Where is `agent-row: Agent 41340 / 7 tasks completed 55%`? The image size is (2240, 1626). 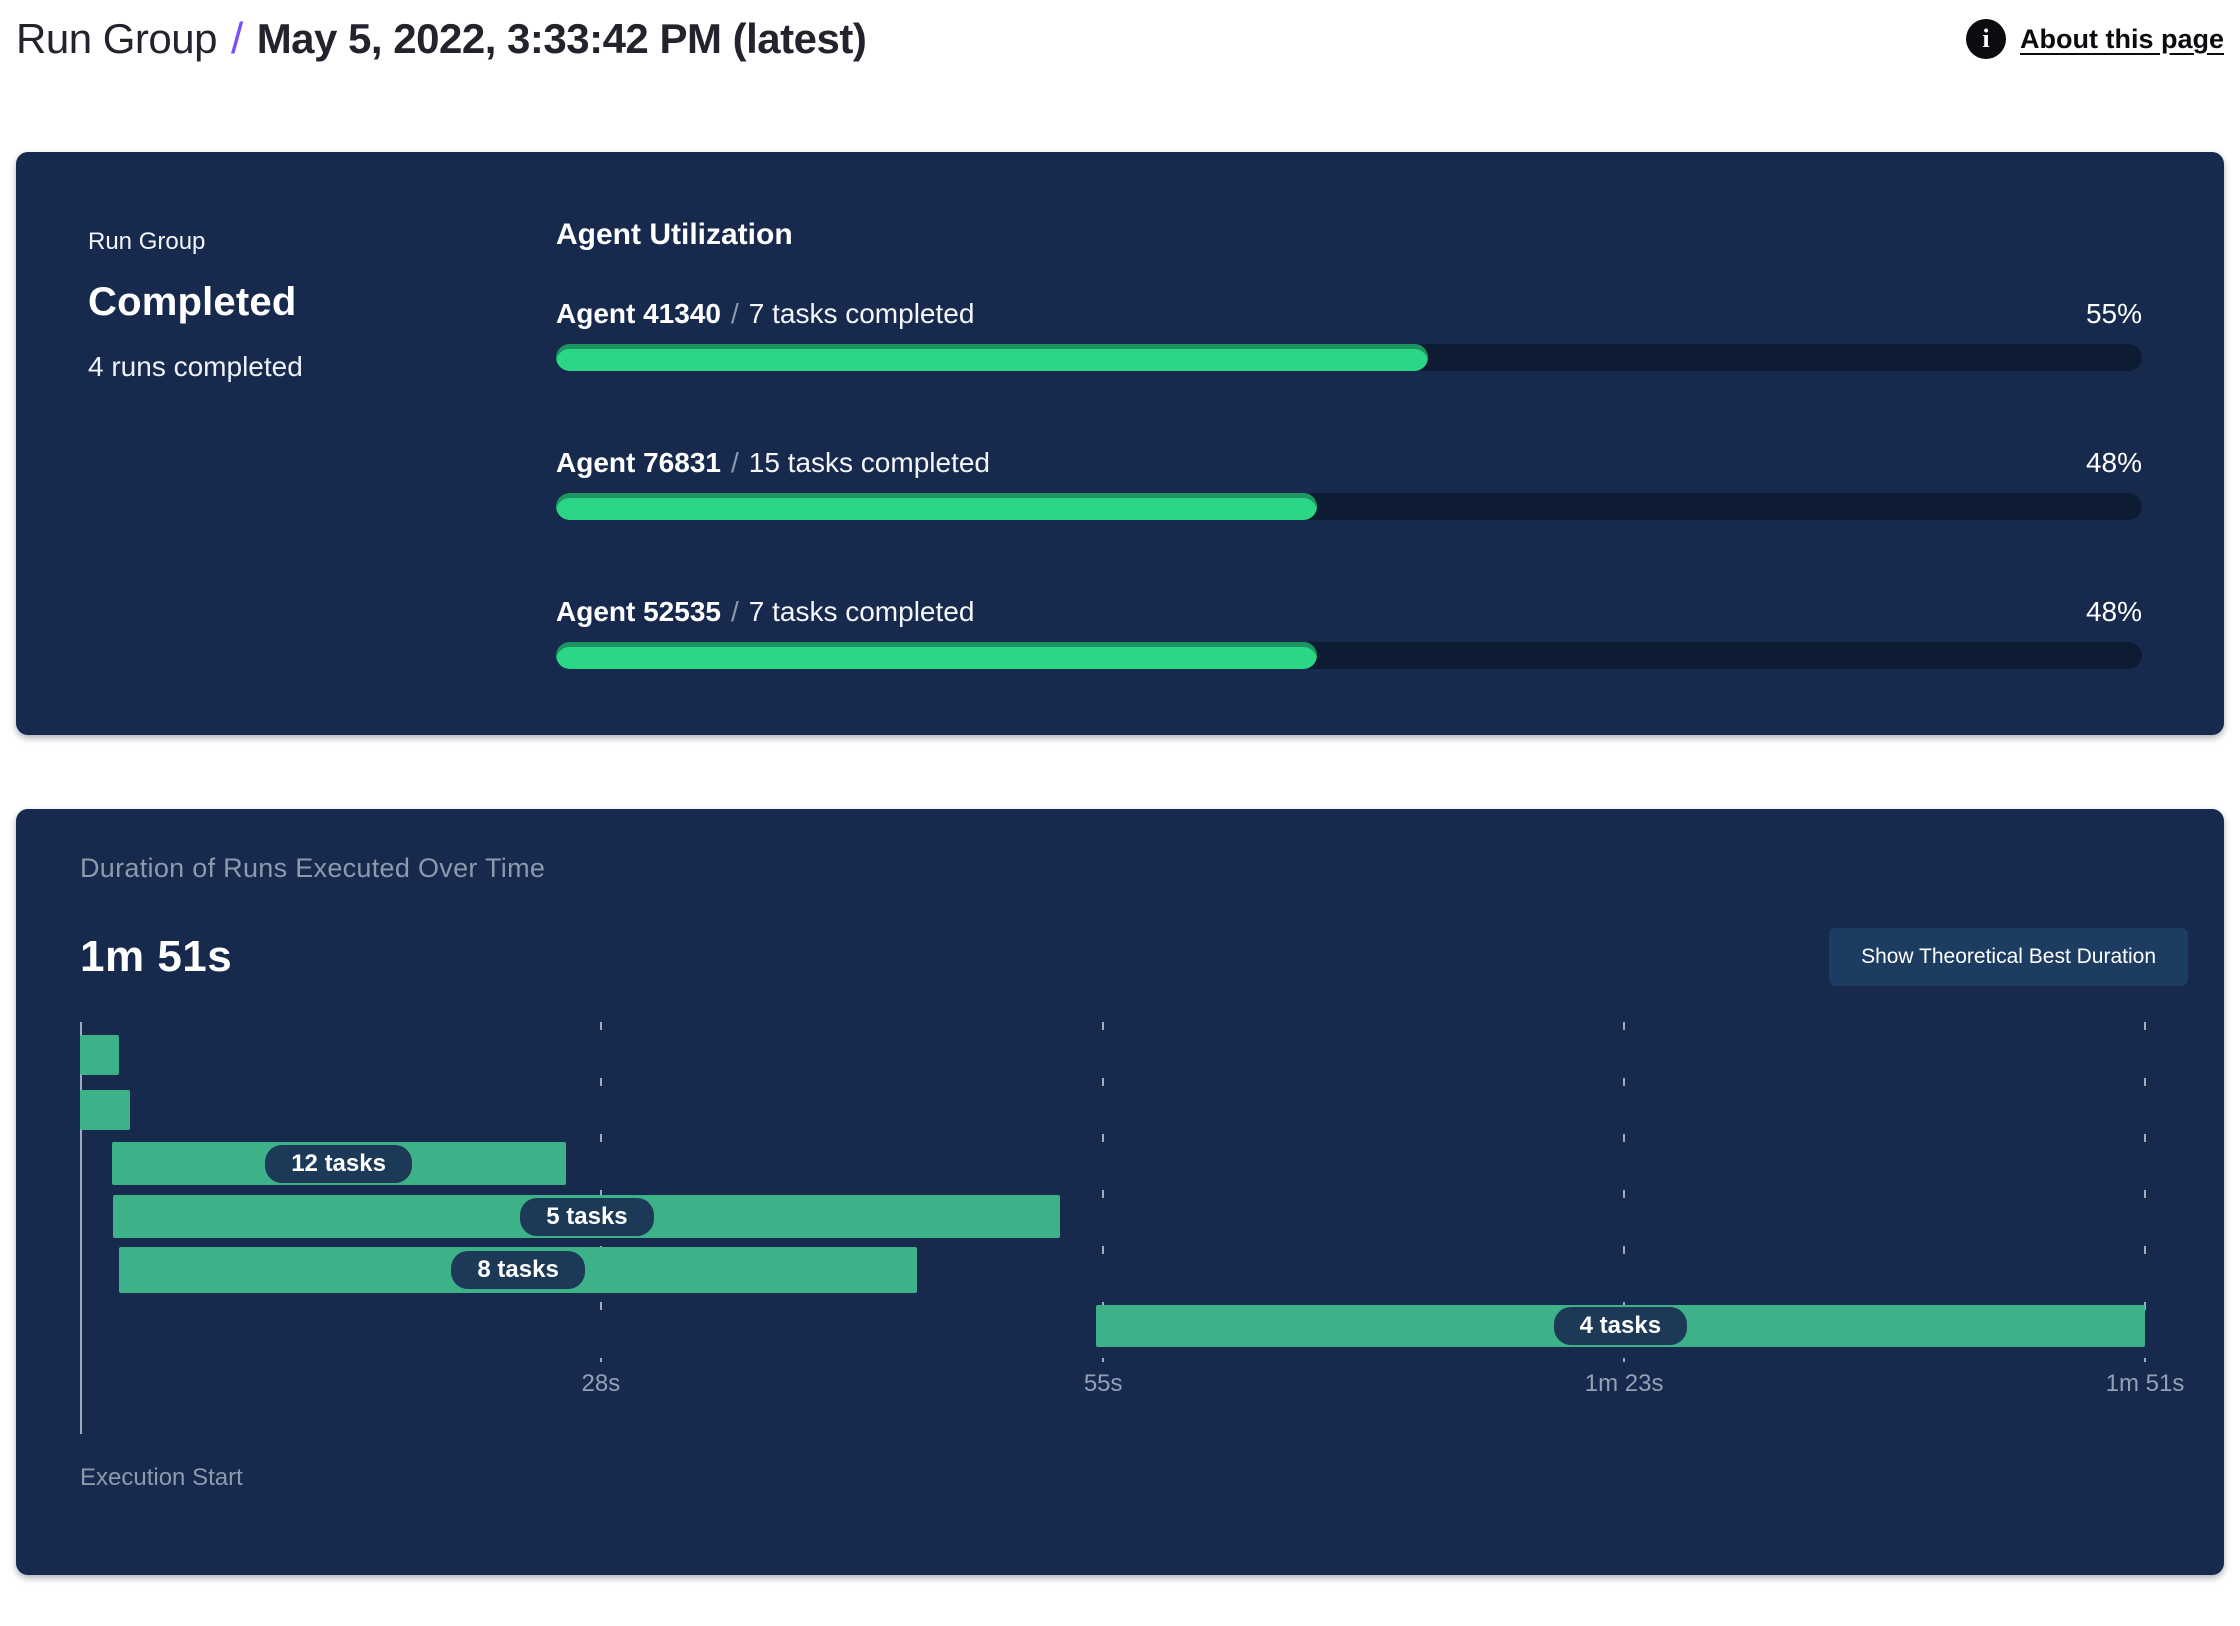 agent-row: Agent 41340 / 7 tasks completed 55% is located at coordinates (1349, 334).